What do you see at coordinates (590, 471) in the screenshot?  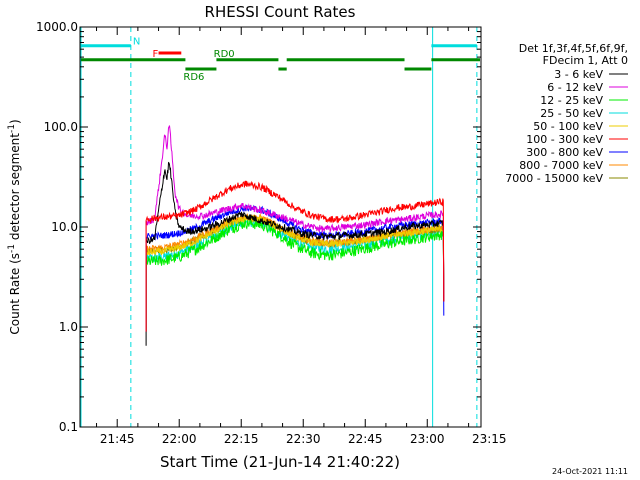 I see `footer-date: 24-Oct-2021 11:11` at bounding box center [590, 471].